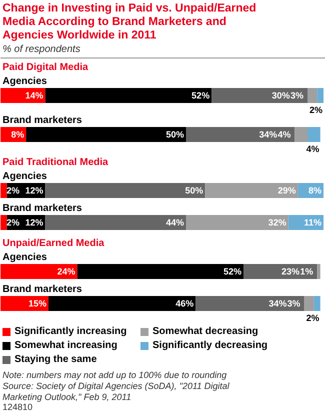 This screenshot has width=325, height=413. What do you see at coordinates (307, 271) in the screenshot?
I see `data-label: 1%` at bounding box center [307, 271].